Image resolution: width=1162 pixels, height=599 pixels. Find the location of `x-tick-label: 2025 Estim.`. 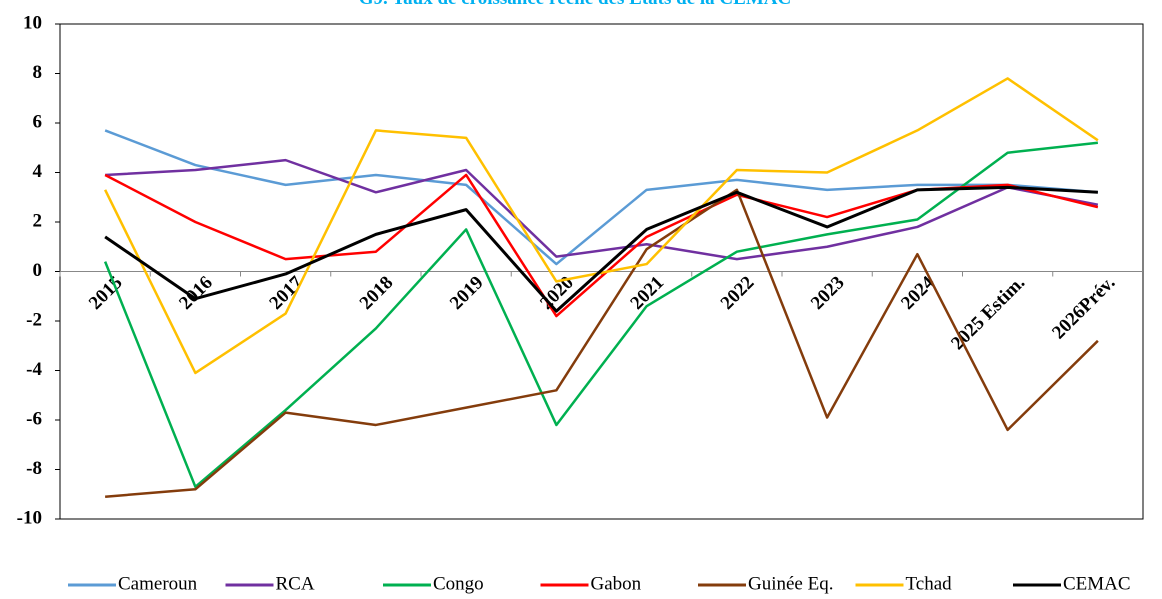

x-tick-label: 2025 Estim. is located at coordinates (988, 313).